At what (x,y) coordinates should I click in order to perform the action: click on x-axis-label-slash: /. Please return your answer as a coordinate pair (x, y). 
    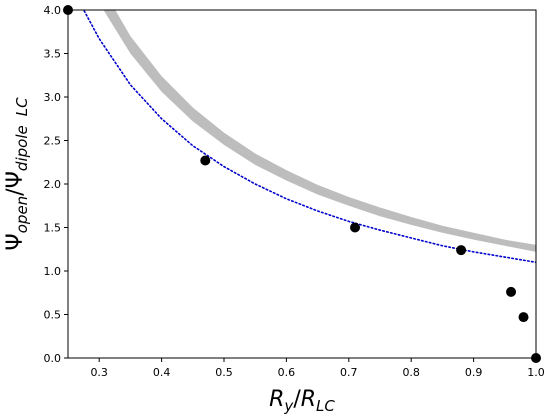
    Looking at the image, I should click on (297, 399).